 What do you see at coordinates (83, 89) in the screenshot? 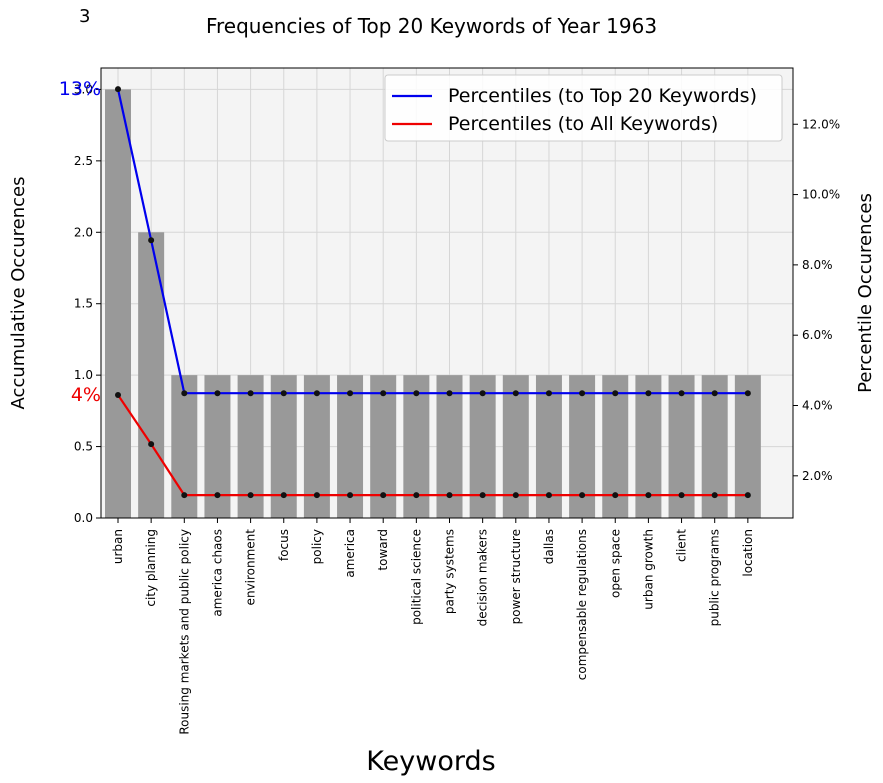
I see `y-tick-label: 3.0` at bounding box center [83, 89].